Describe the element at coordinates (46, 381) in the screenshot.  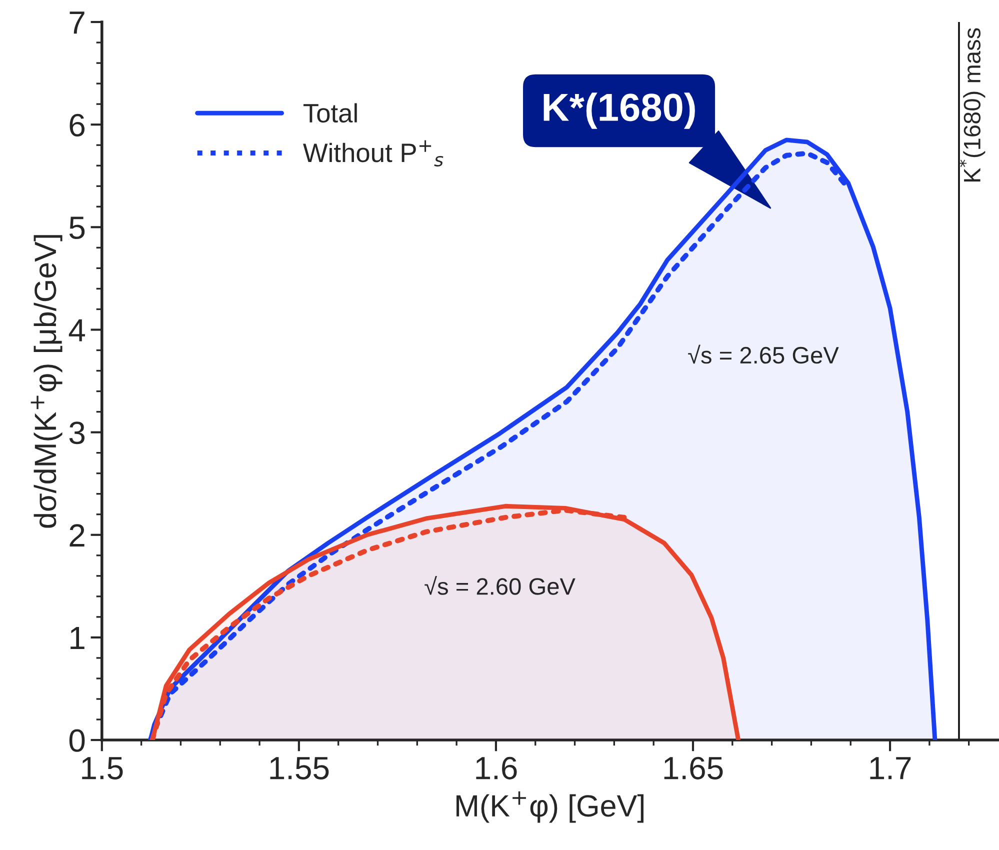
I see `y-axis-title: dσ/dM(K$^{+}$φ) [μb/GeV]` at that location.